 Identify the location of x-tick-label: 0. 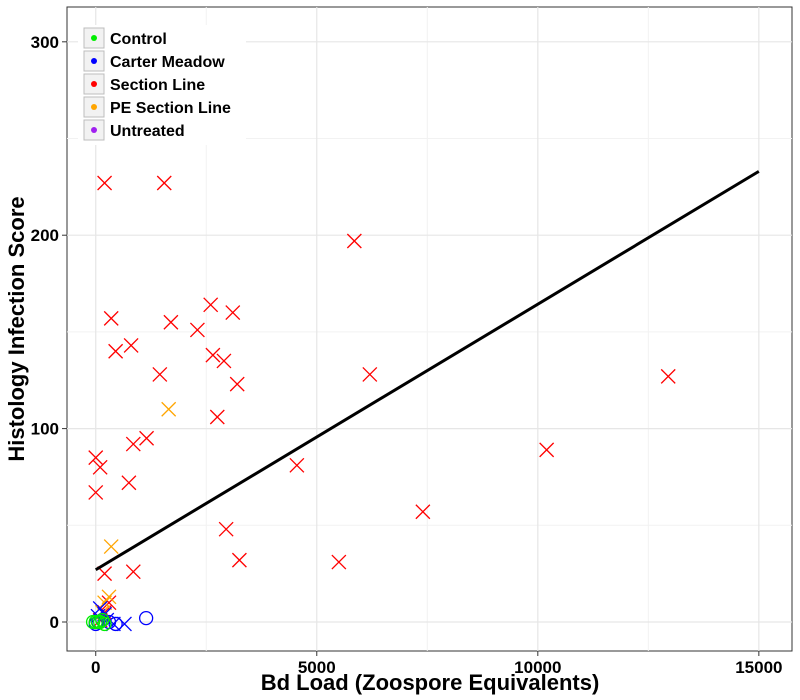
(95, 667).